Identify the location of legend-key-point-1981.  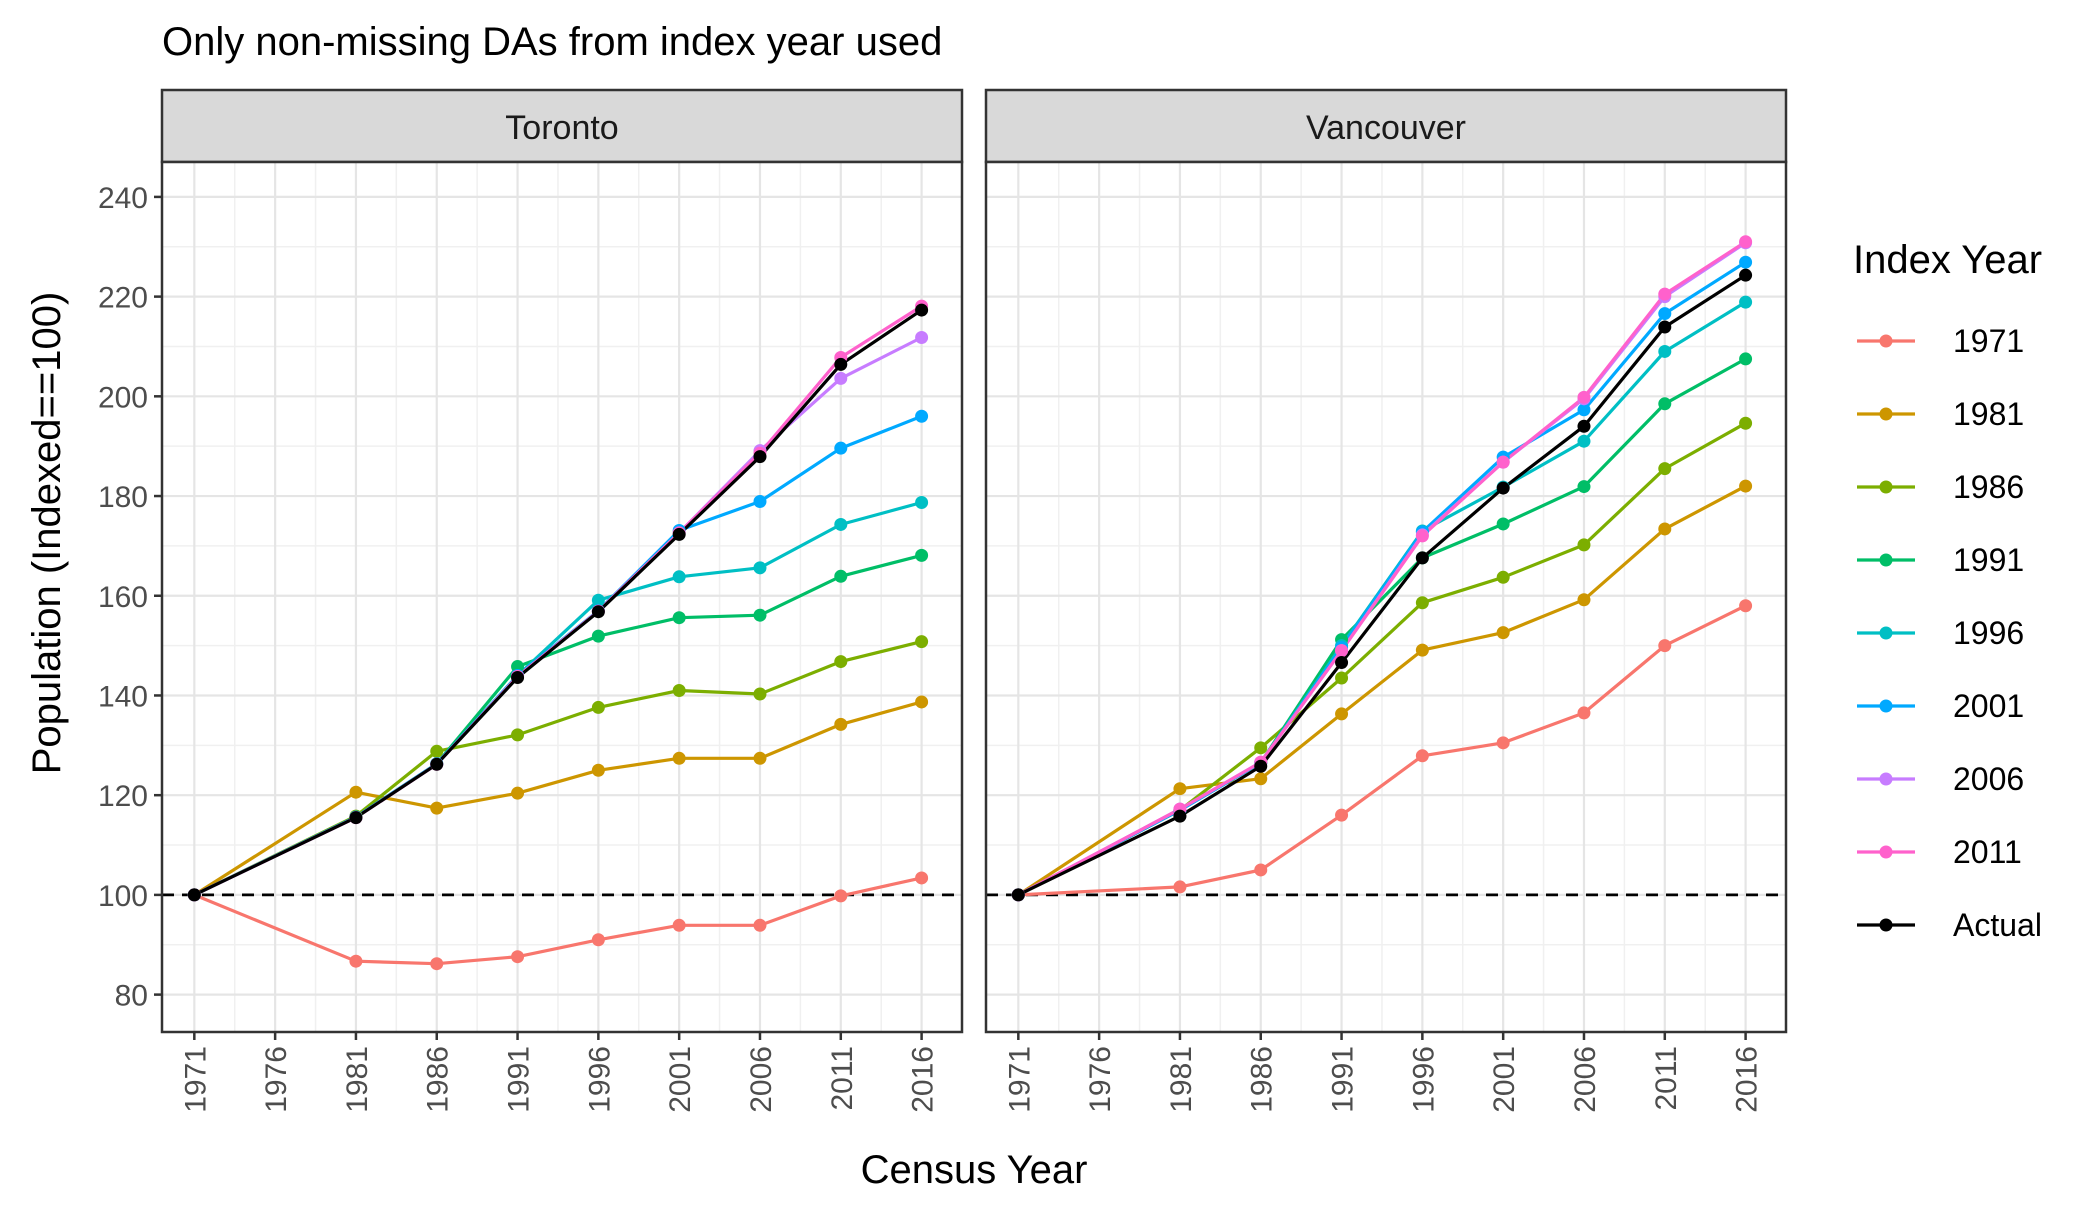
(1886, 414).